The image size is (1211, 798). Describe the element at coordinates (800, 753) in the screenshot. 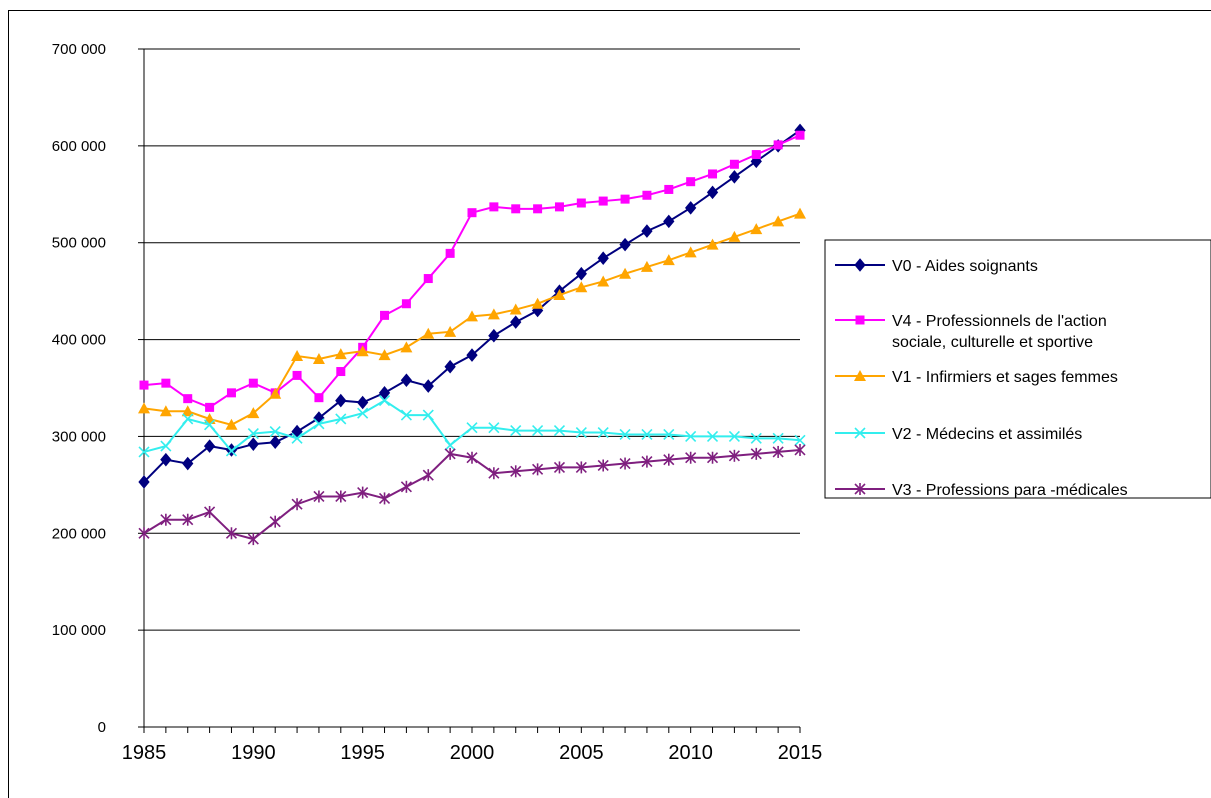

I see `x-tick-label: 2015` at that location.